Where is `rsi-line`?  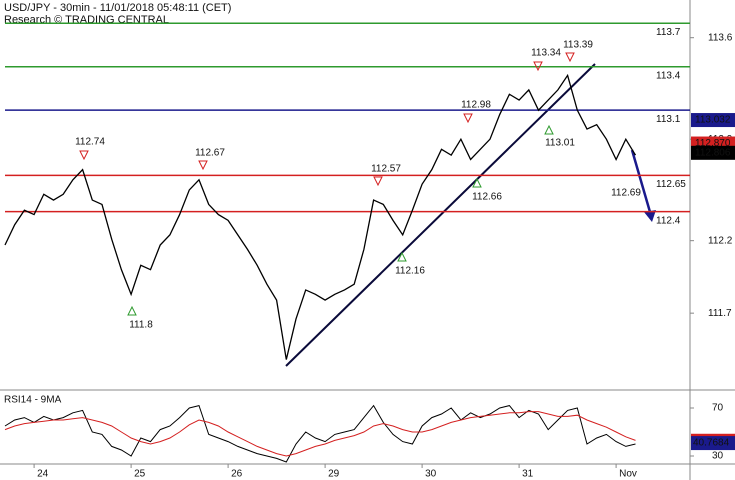 rsi-line is located at coordinates (320, 434).